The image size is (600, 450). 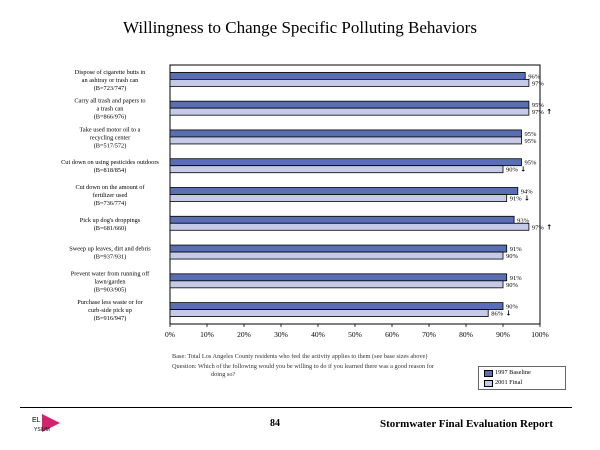 I want to click on category-label: a trash can, so click(x=111, y=109).